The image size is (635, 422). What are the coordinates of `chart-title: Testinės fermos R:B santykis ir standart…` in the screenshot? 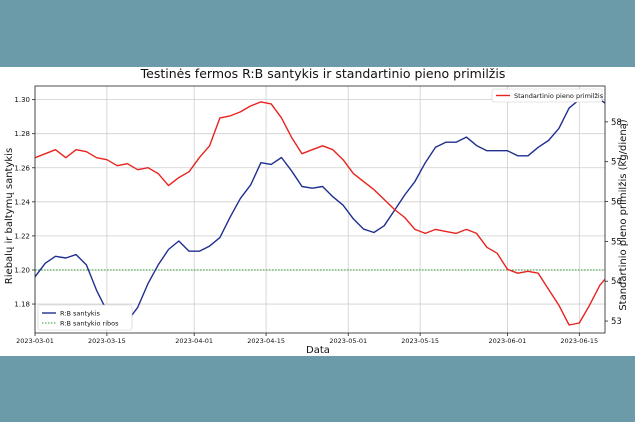 It's located at (323, 74).